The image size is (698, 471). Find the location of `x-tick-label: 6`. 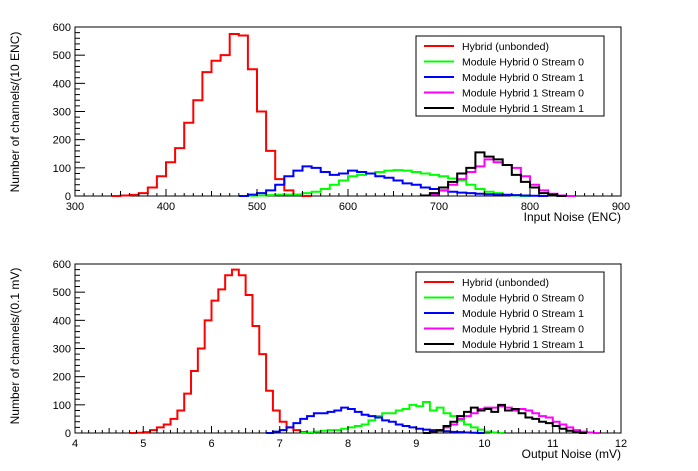

x-tick-label: 6 is located at coordinates (211, 444).